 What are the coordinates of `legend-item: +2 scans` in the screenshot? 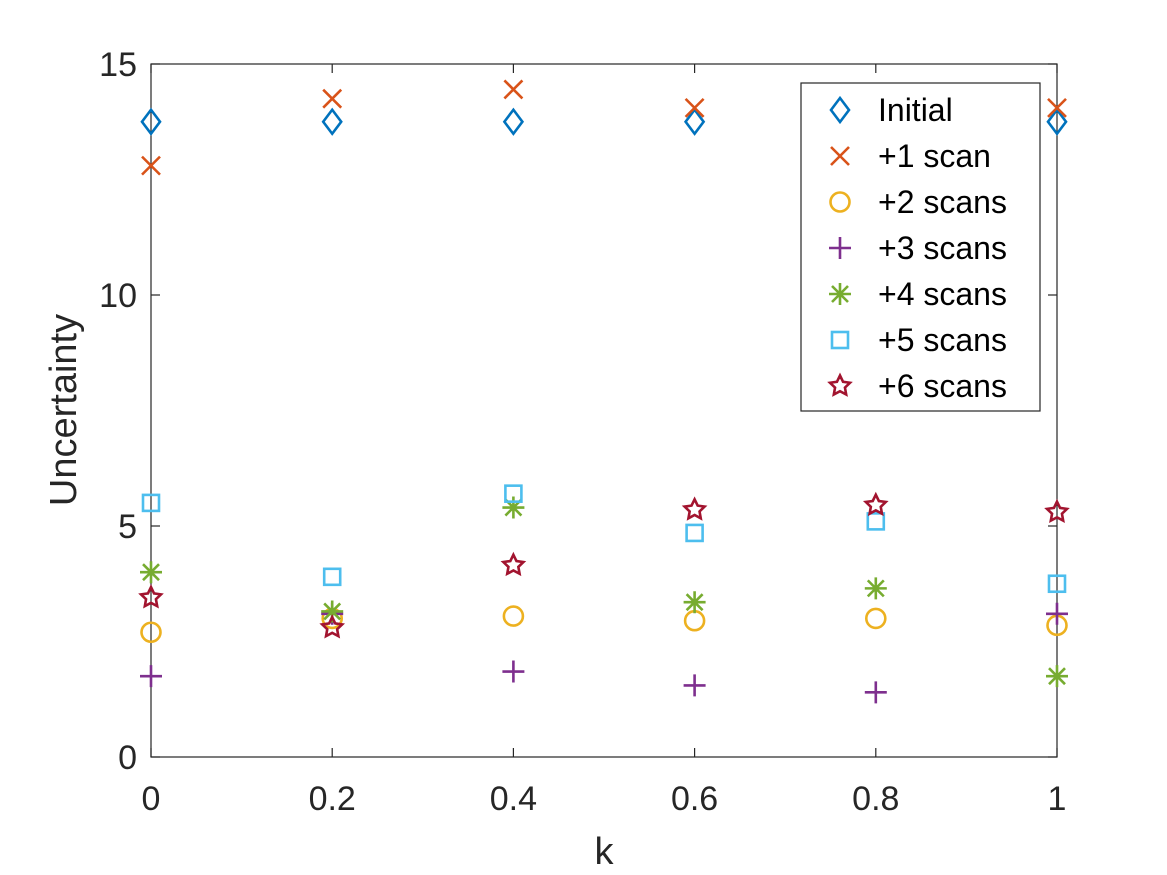 It's located at (918, 202).